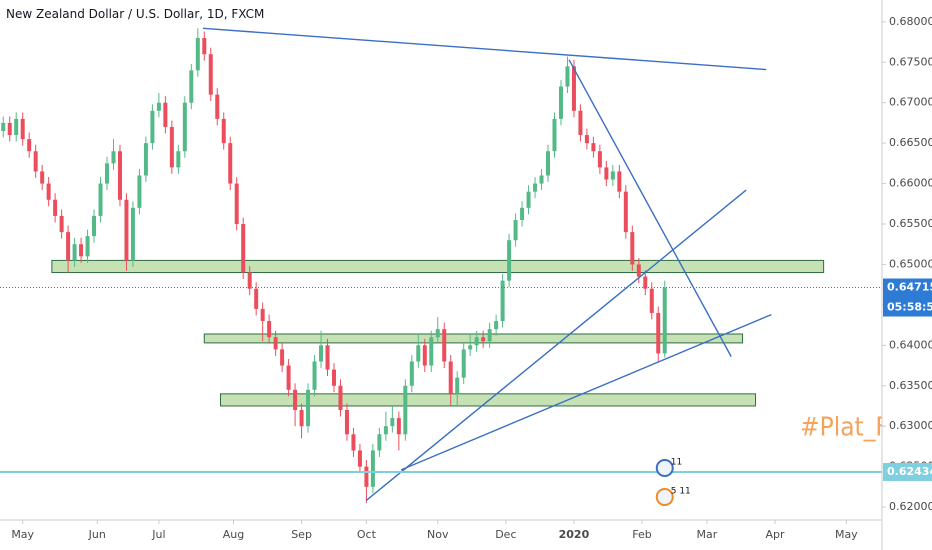 This screenshot has width=932, height=550. I want to click on x-tick-label: Nov, so click(438, 534).